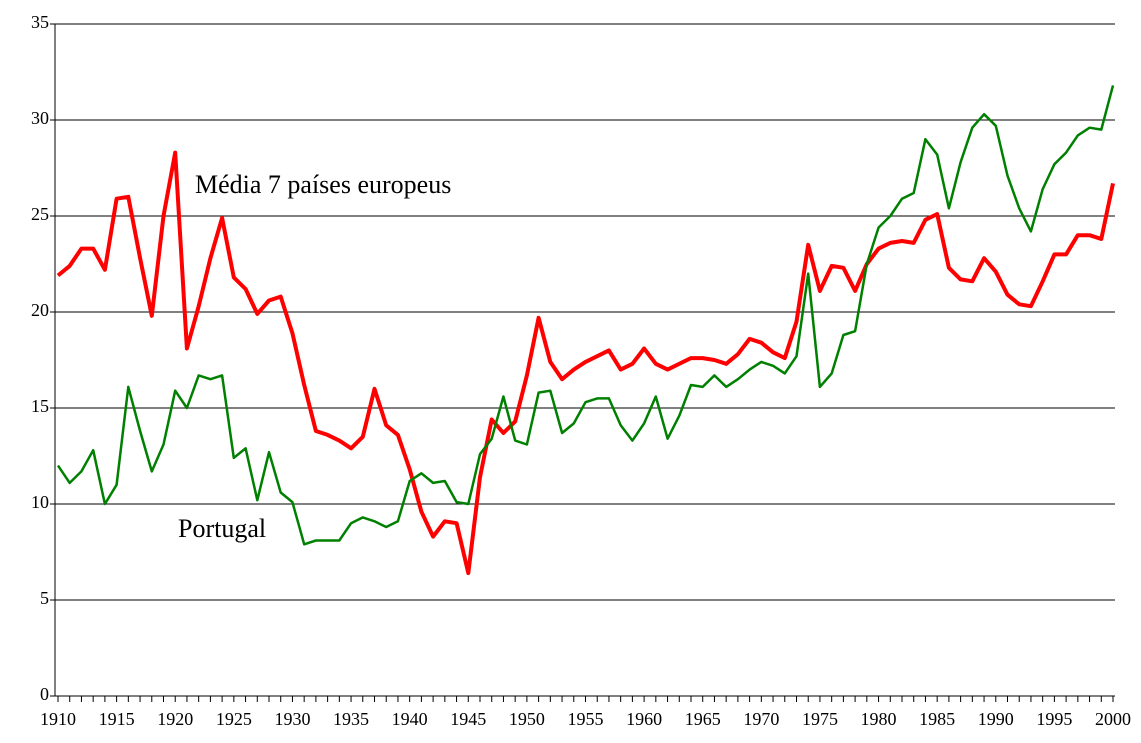 This screenshot has height=743, width=1141. What do you see at coordinates (40, 310) in the screenshot?
I see `y-tick-label: 20` at bounding box center [40, 310].